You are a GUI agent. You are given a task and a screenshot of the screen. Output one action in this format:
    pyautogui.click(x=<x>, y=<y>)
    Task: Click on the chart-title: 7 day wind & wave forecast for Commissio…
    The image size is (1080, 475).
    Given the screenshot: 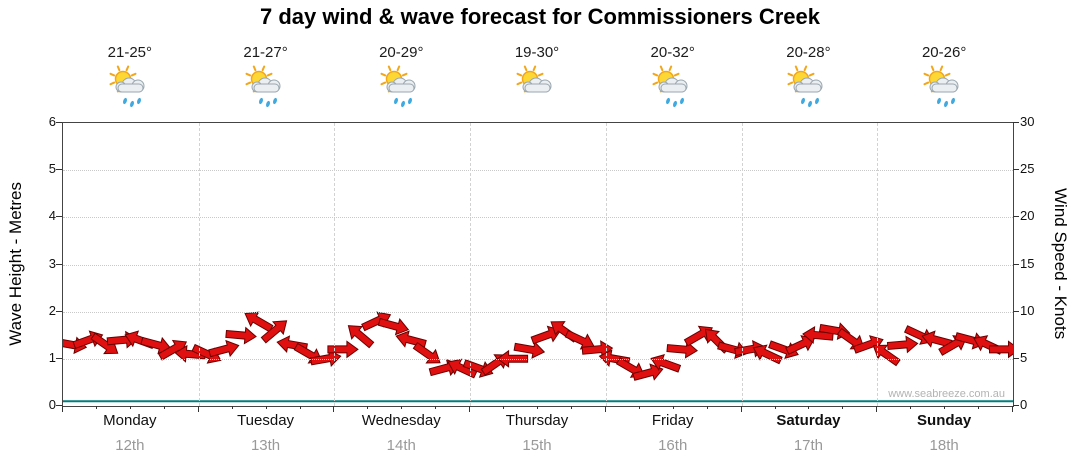 What is the action you would take?
    pyautogui.click(x=540, y=16)
    